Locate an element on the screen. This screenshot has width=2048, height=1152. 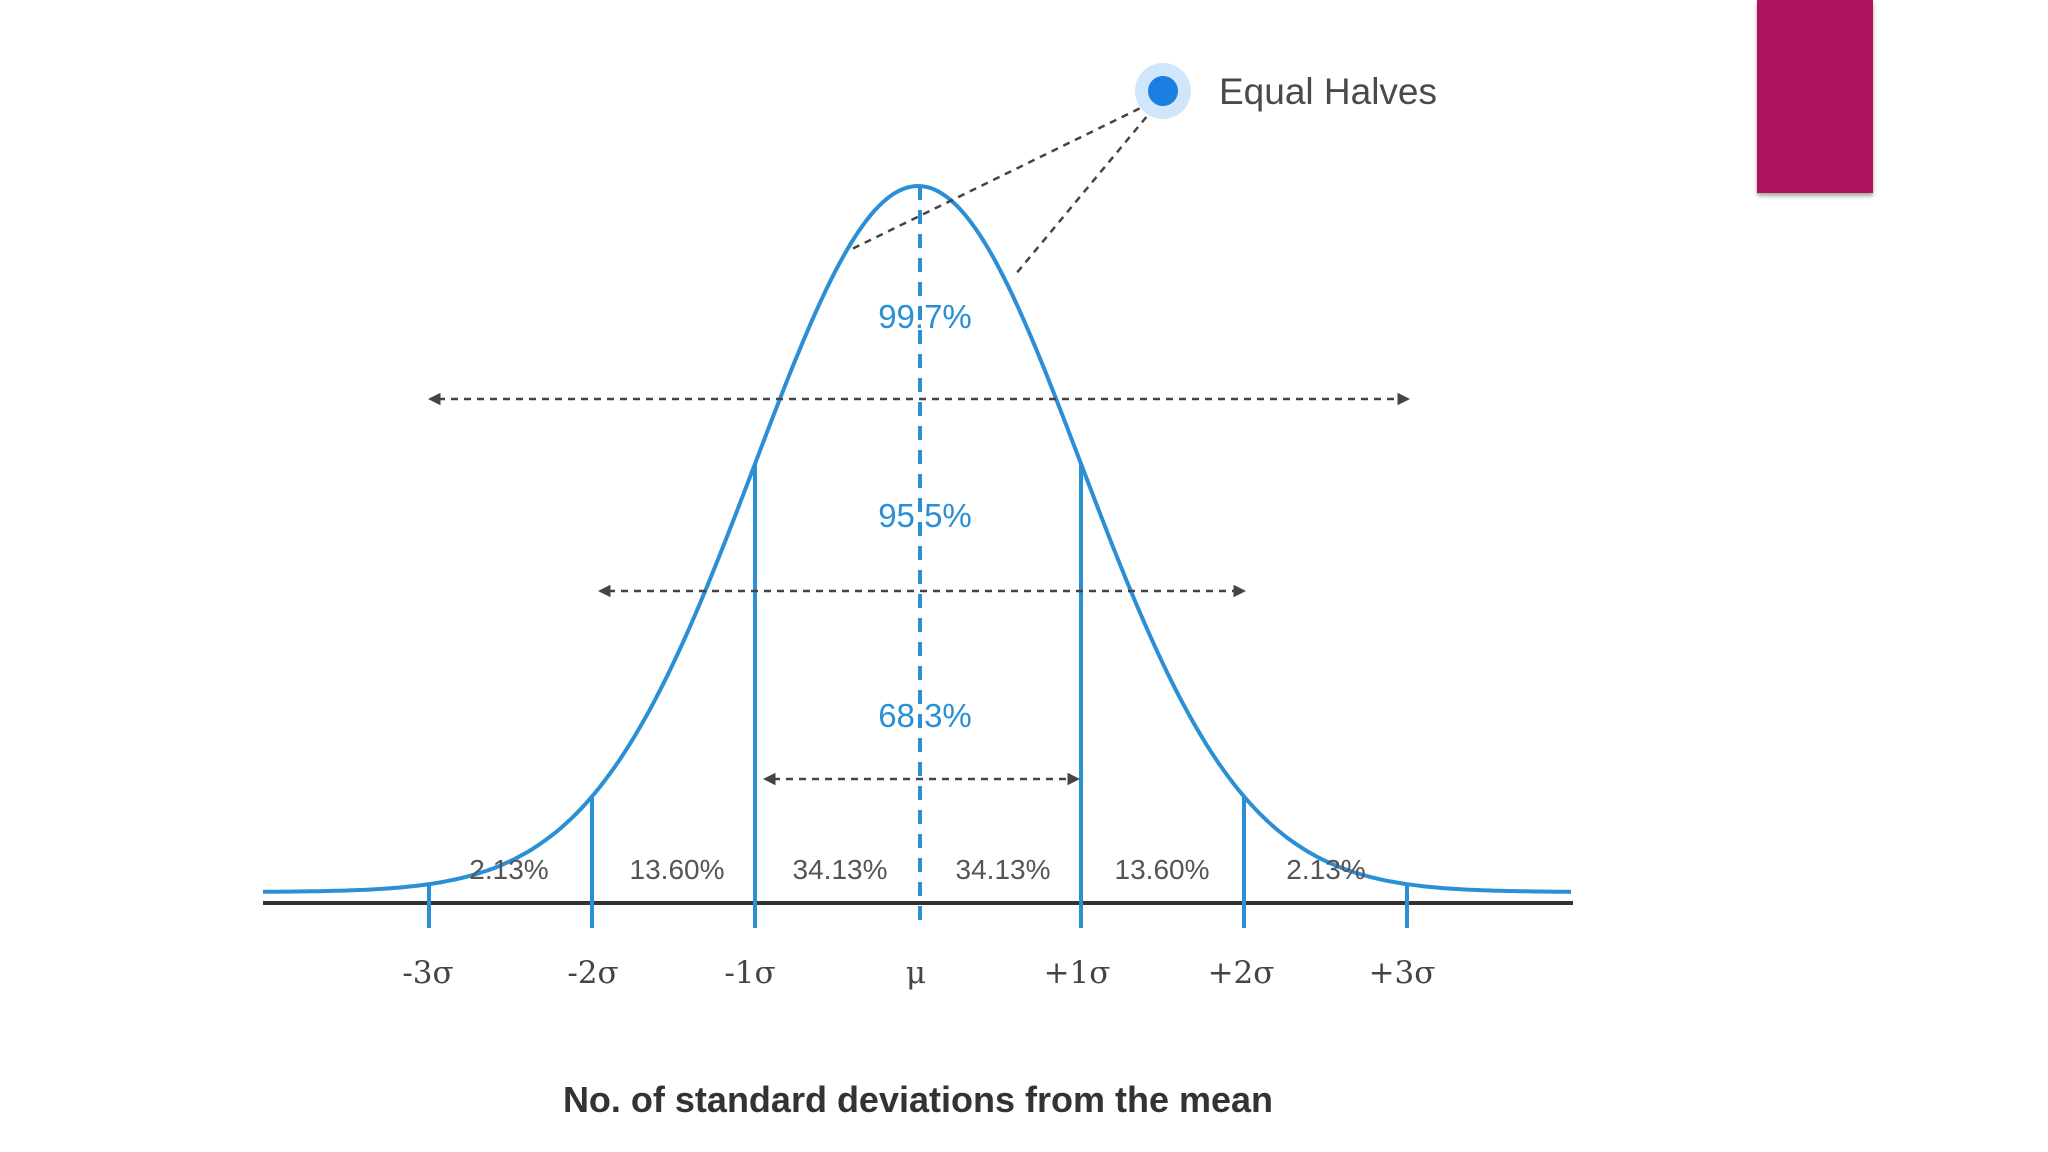
tick-label: -3σ is located at coordinates (427, 973).